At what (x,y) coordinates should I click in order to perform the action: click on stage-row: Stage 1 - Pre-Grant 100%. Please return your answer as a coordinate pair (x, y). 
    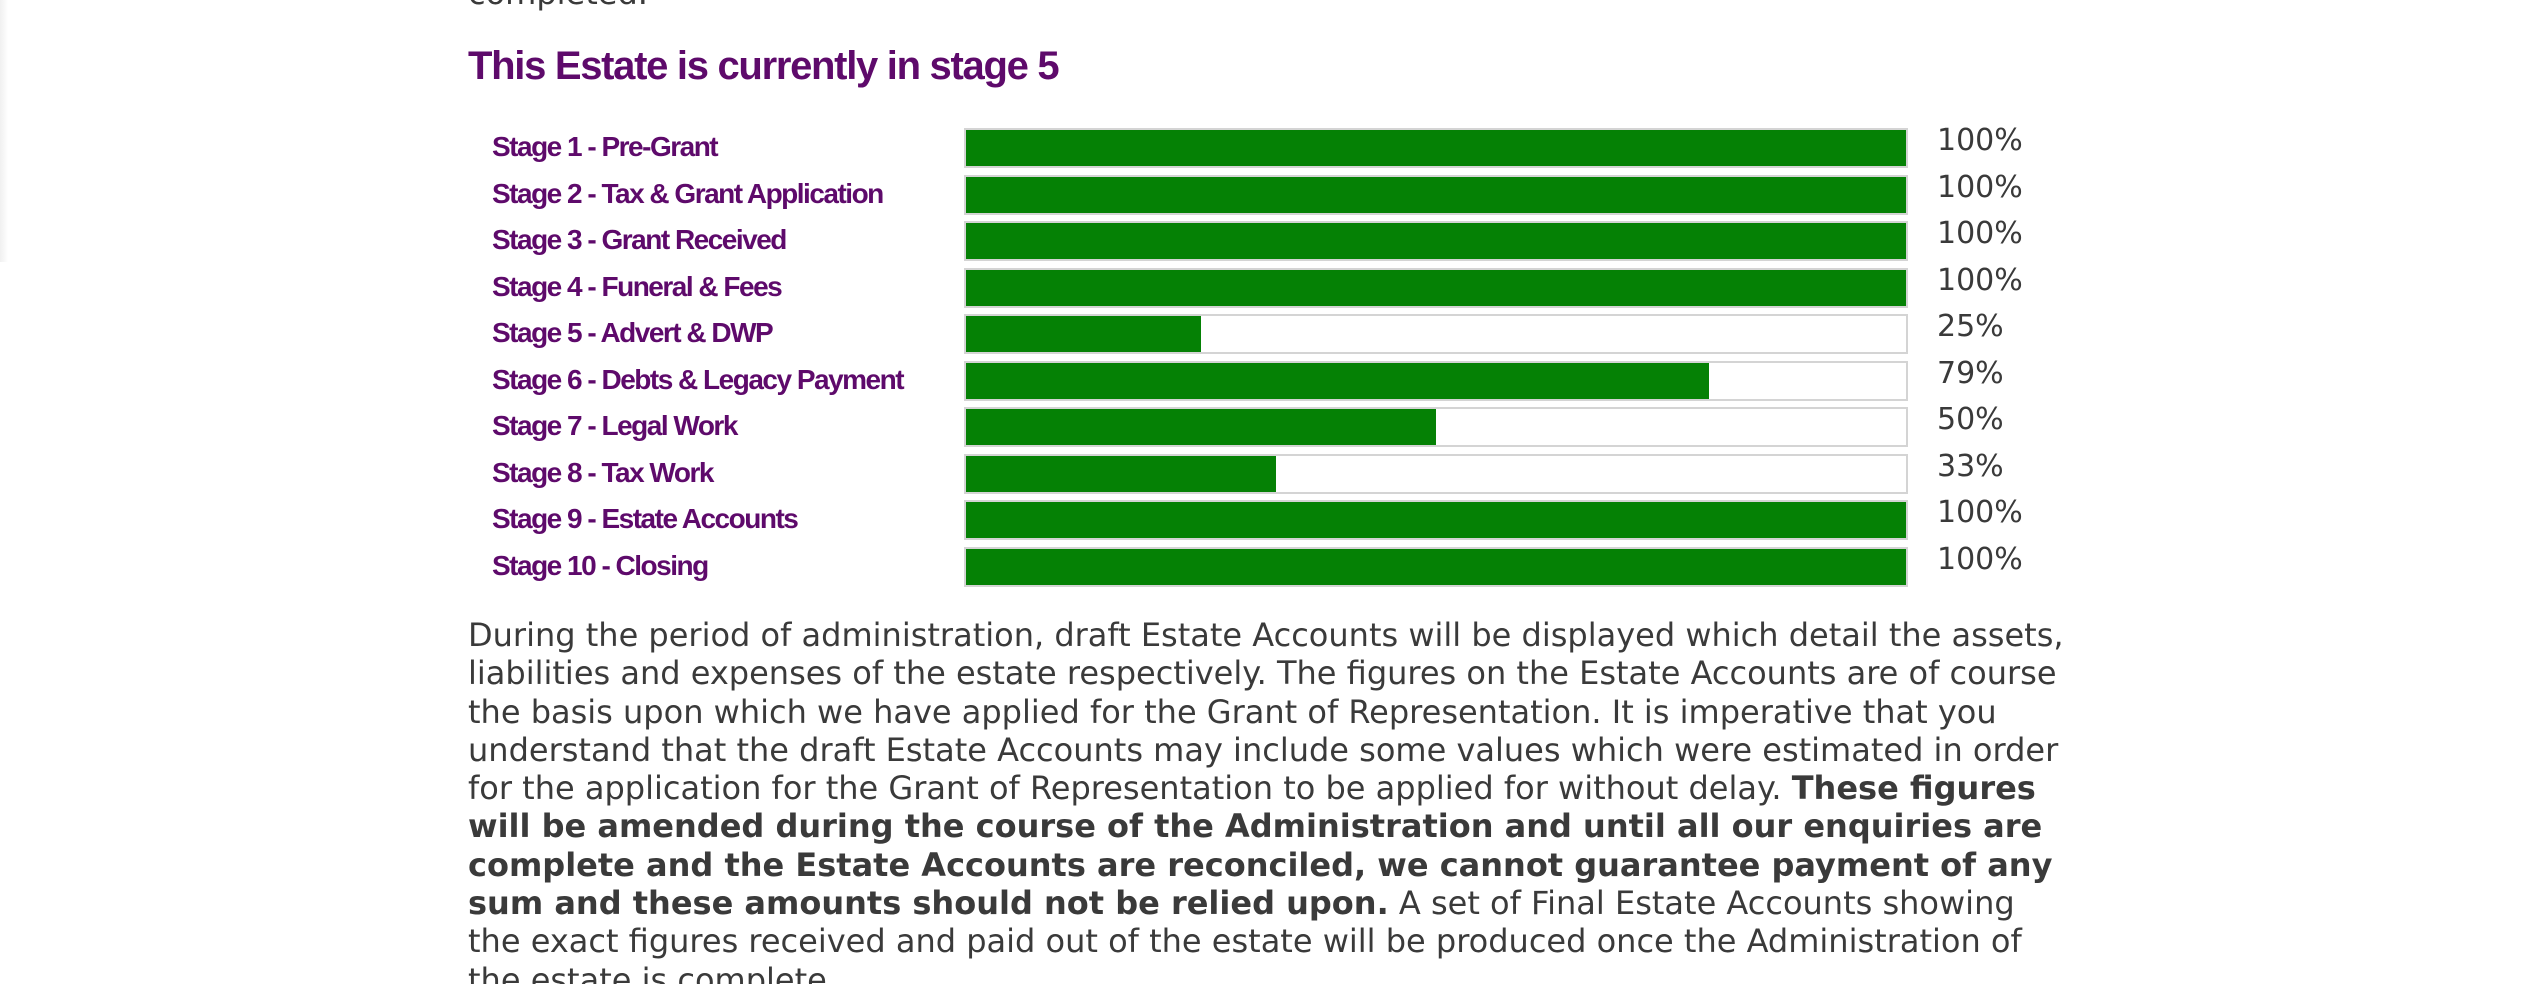
    Looking at the image, I should click on (1268, 147).